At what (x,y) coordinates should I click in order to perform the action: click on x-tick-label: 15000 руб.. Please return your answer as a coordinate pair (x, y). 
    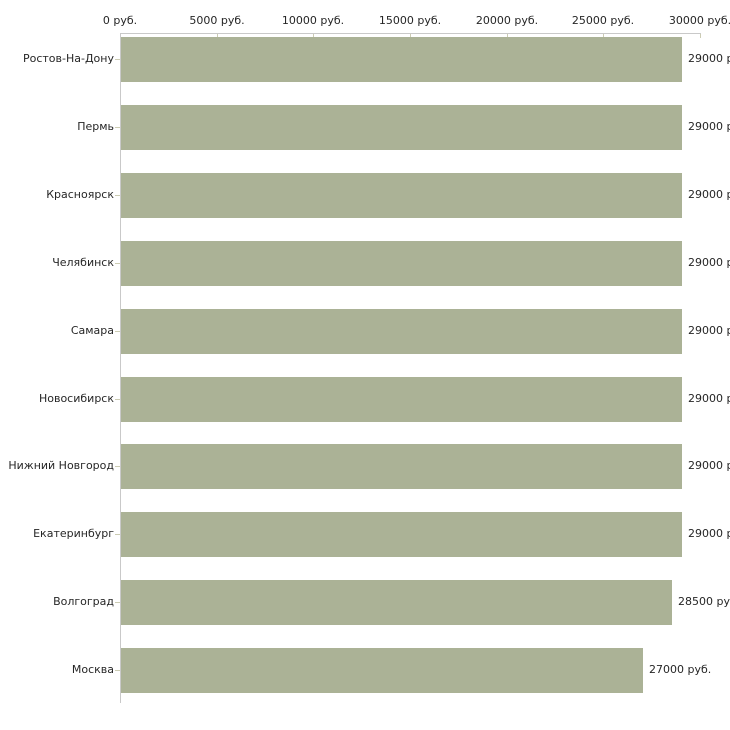
    Looking at the image, I should click on (410, 20).